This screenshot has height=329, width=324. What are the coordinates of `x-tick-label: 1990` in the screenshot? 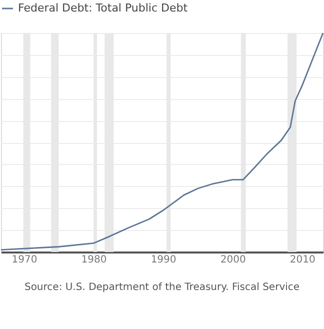 It's located at (163, 260).